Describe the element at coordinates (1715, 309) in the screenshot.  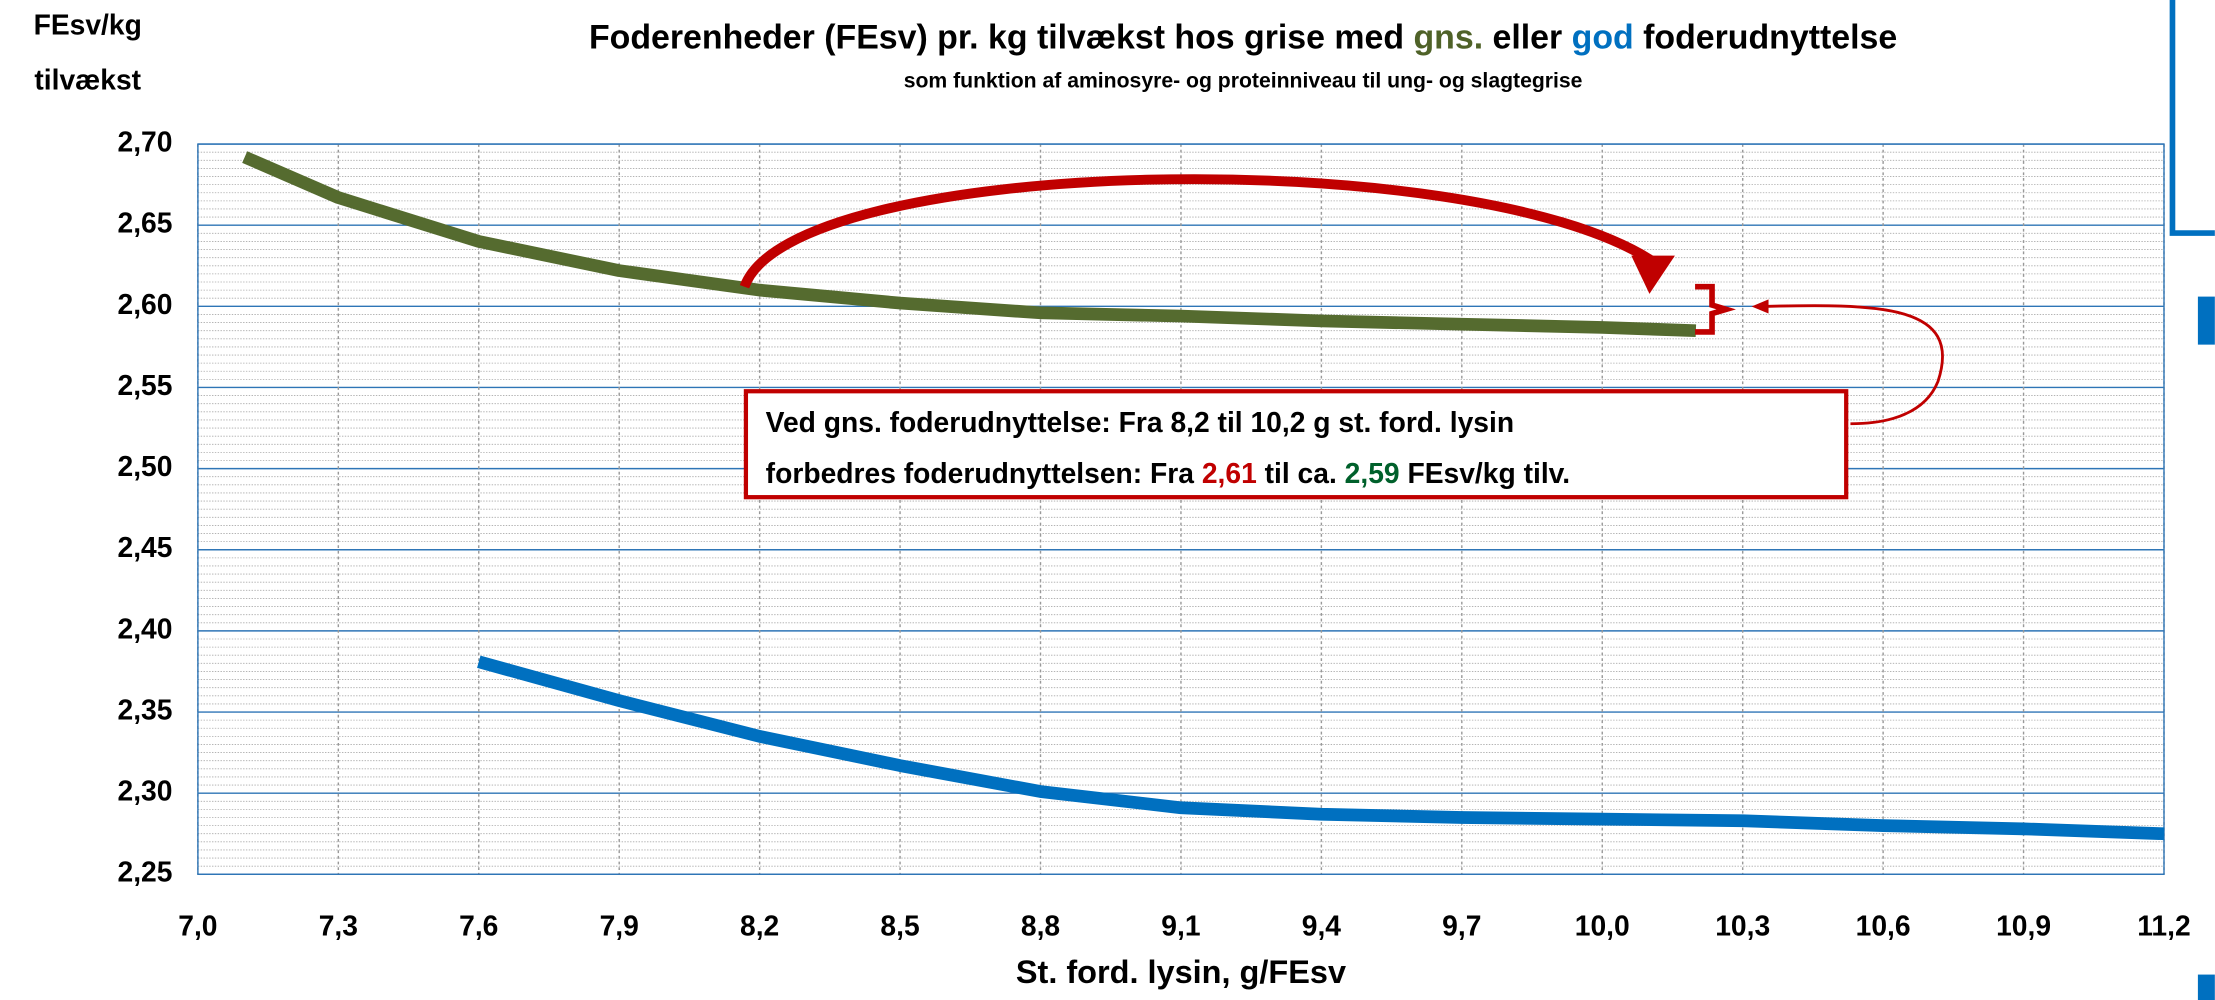
I see `bracket` at that location.